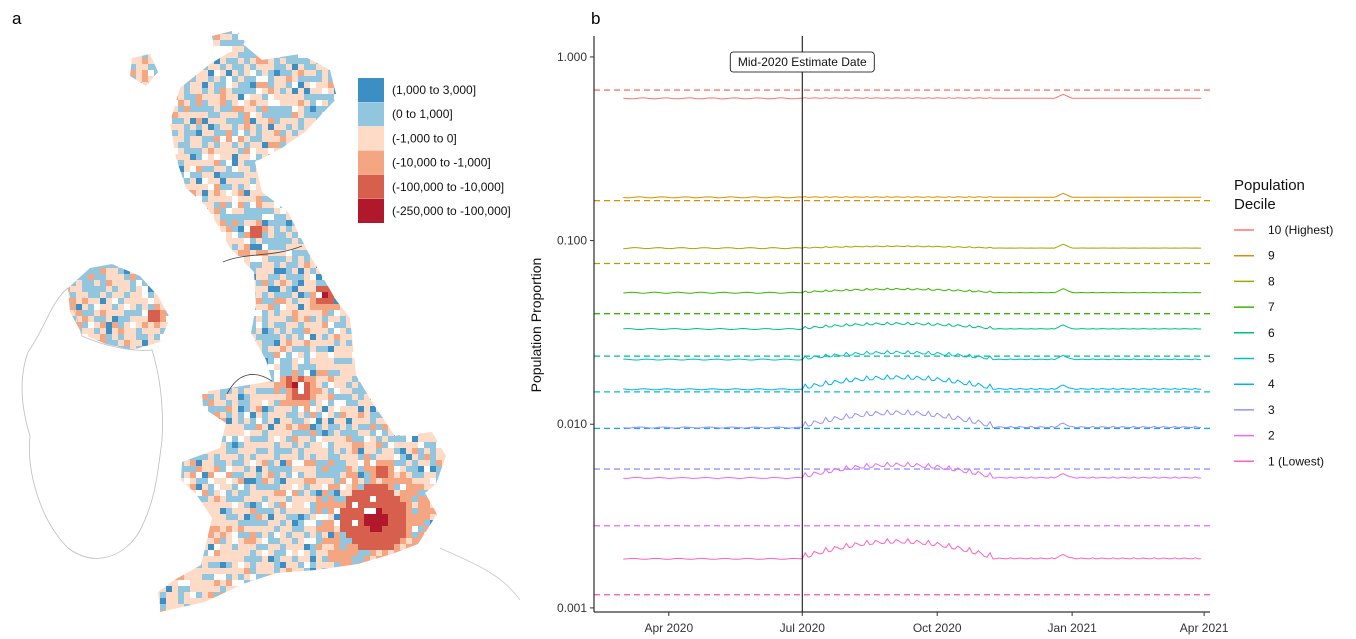 The width and height of the screenshot is (1356, 639). Describe the element at coordinates (572, 424) in the screenshot. I see `y-tick-label: 0.010` at that location.